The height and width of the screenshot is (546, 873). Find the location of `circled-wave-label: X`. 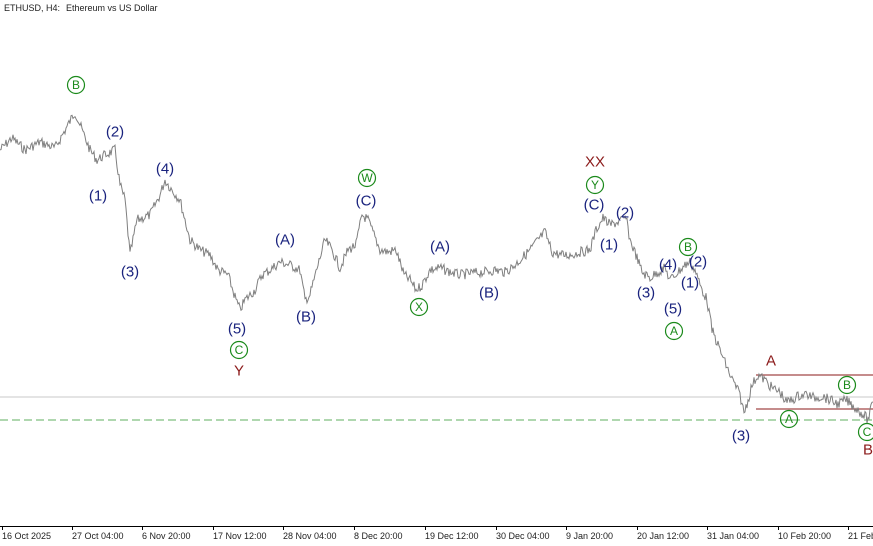

circled-wave-label: X is located at coordinates (419, 307).